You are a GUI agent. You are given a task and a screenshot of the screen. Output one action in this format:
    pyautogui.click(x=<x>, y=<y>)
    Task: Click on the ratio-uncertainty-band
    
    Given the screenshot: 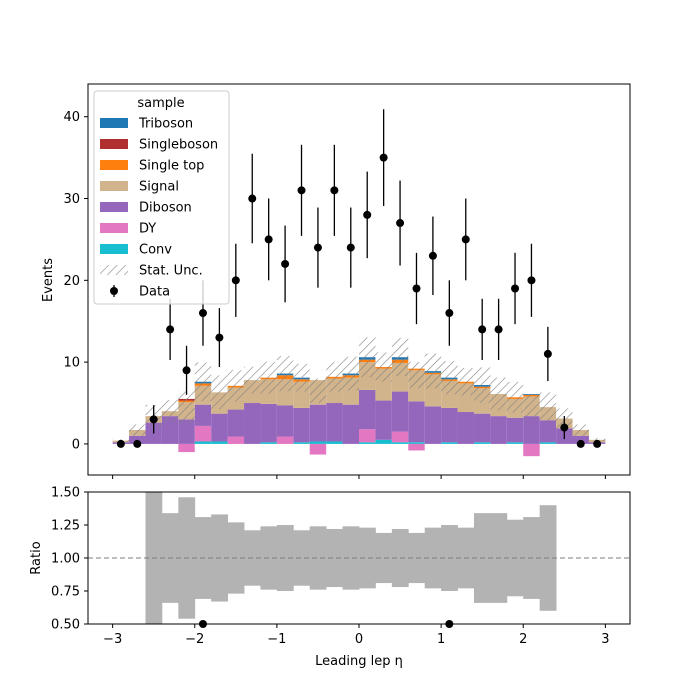 What is the action you would take?
    pyautogui.click(x=351, y=558)
    